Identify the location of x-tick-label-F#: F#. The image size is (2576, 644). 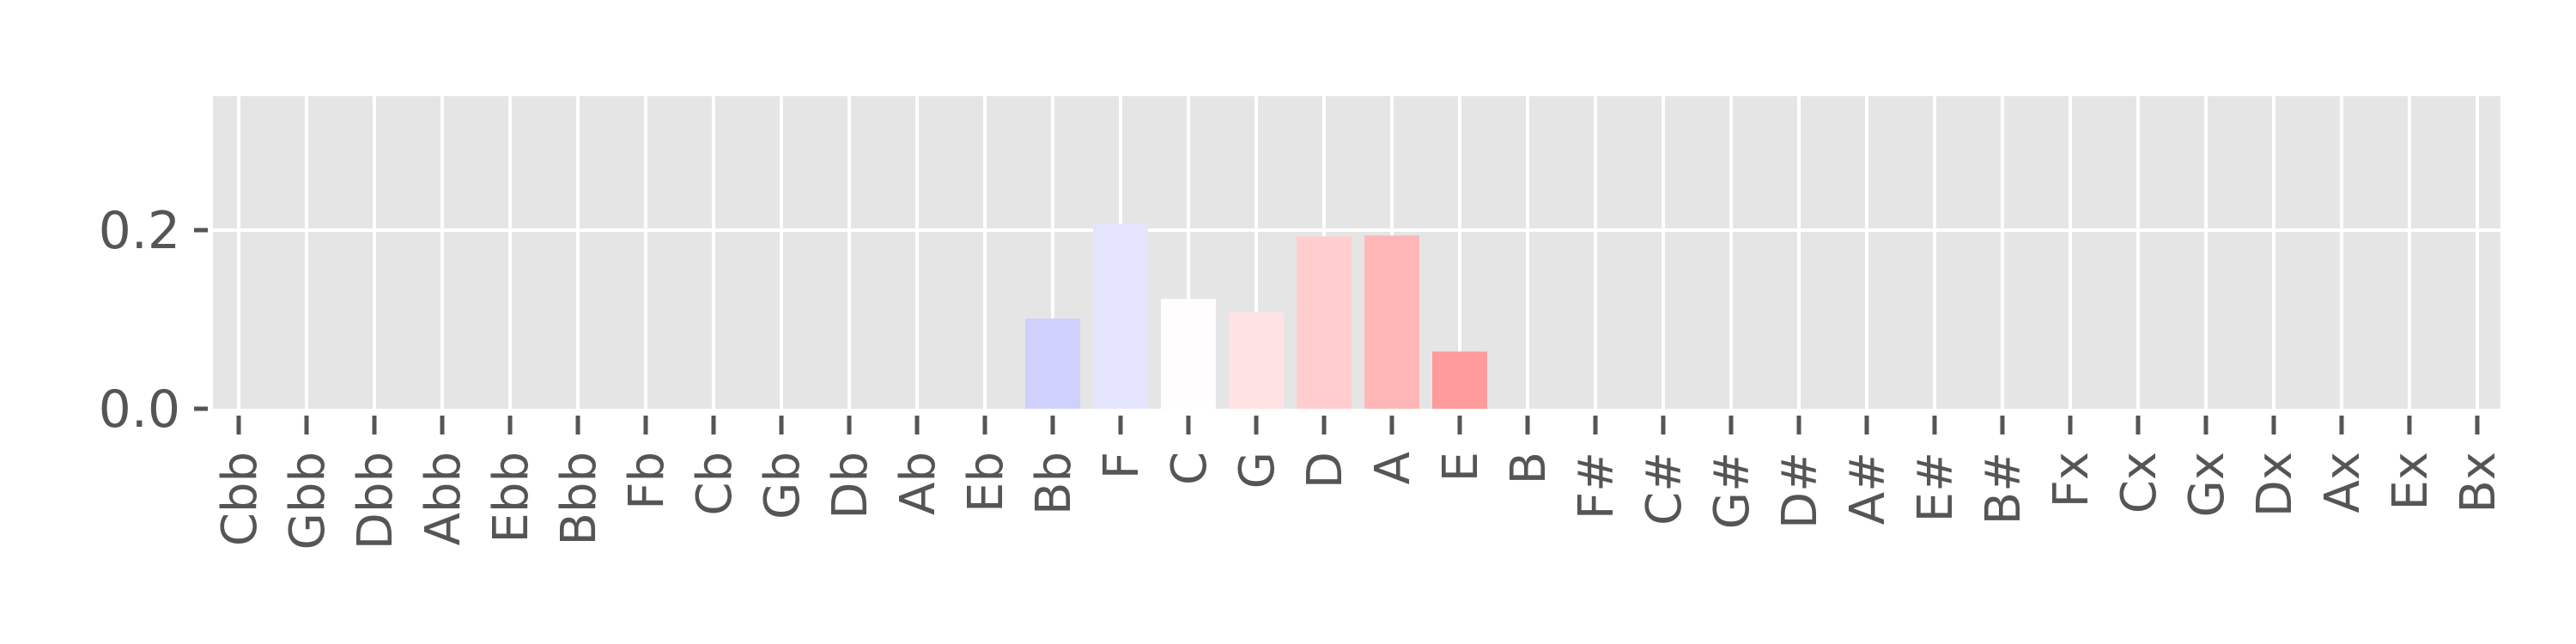
(1597, 486).